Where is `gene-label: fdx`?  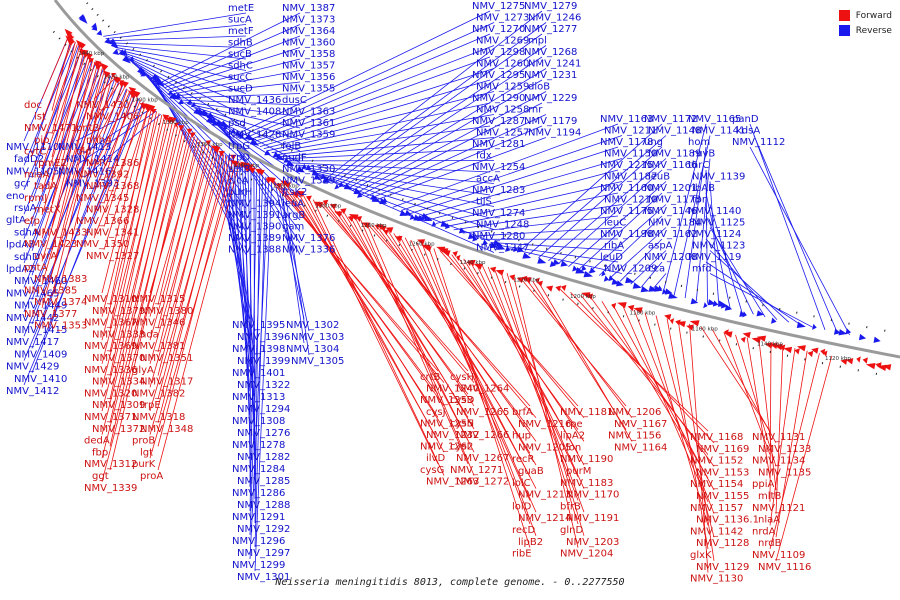 gene-label: fdx is located at coordinates (484, 156).